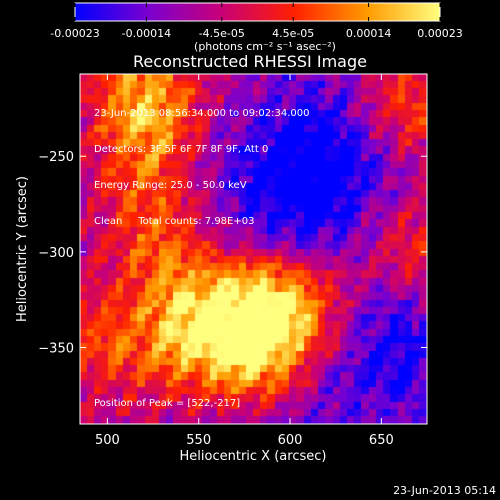 This screenshot has width=500, height=500. What do you see at coordinates (167, 403) in the screenshot?
I see `peak-position-label: Position of Peak = [522,-217]` at bounding box center [167, 403].